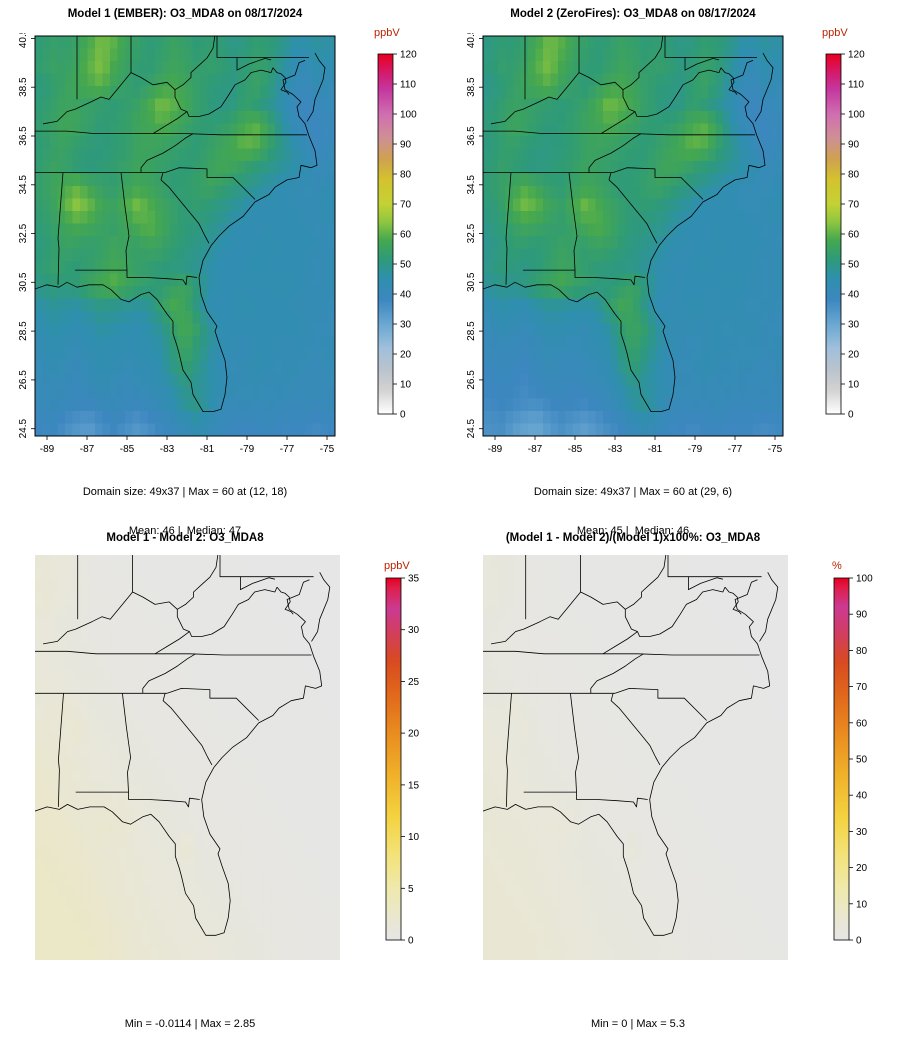 The width and height of the screenshot is (900, 1045). What do you see at coordinates (837, 566) in the screenshot?
I see `colorbar-unit-label: %` at bounding box center [837, 566].